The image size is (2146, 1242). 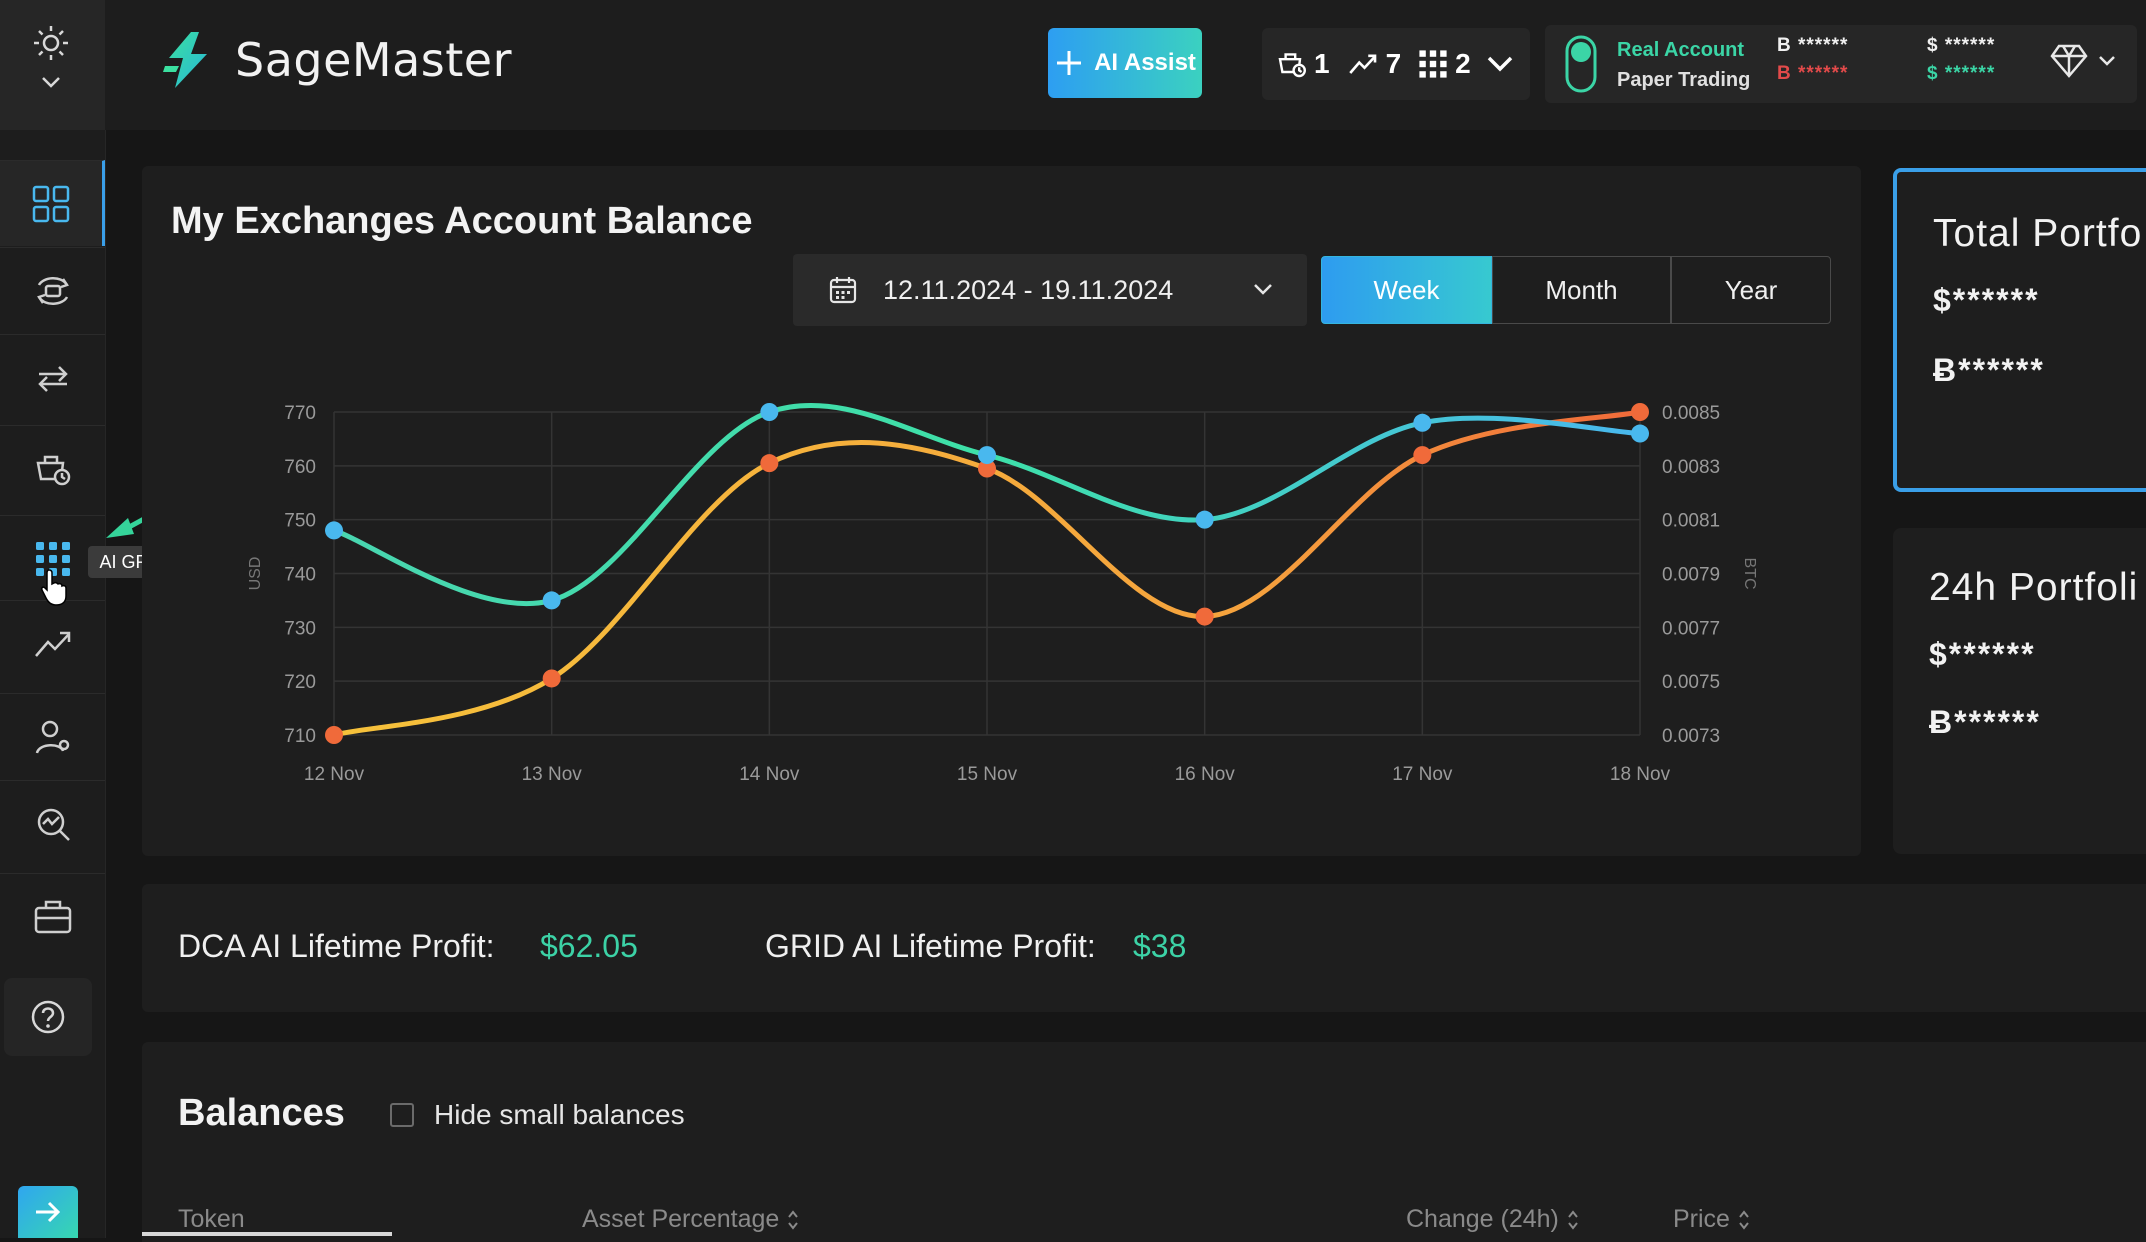 I want to click on y-right-tick-label: 0.0081, so click(x=1691, y=521).